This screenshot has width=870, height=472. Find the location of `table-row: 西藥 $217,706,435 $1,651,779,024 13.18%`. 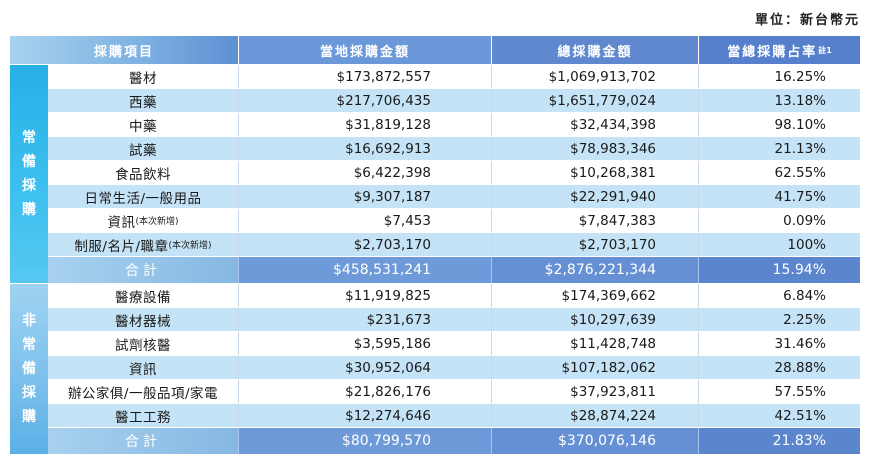

table-row: 西藥 $217,706,435 $1,651,779,024 13.18% is located at coordinates (454, 101).